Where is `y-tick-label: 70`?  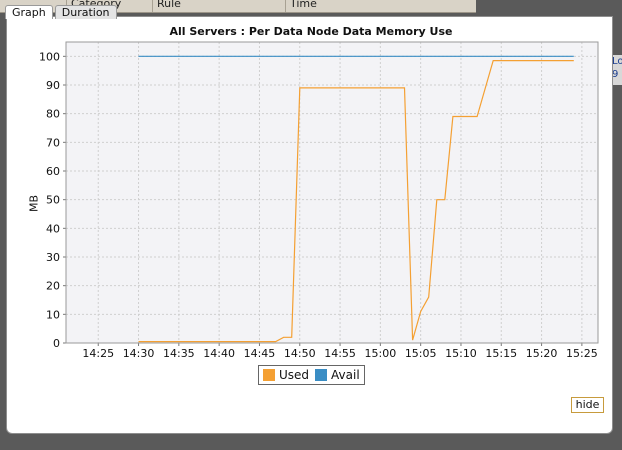
y-tick-label: 70 is located at coordinates (53, 142).